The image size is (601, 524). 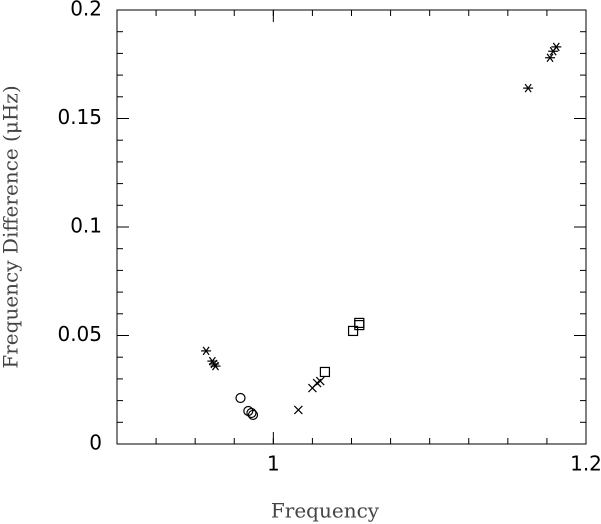 What do you see at coordinates (79, 117) in the screenshot?
I see `y-tick-label: 0.15` at bounding box center [79, 117].